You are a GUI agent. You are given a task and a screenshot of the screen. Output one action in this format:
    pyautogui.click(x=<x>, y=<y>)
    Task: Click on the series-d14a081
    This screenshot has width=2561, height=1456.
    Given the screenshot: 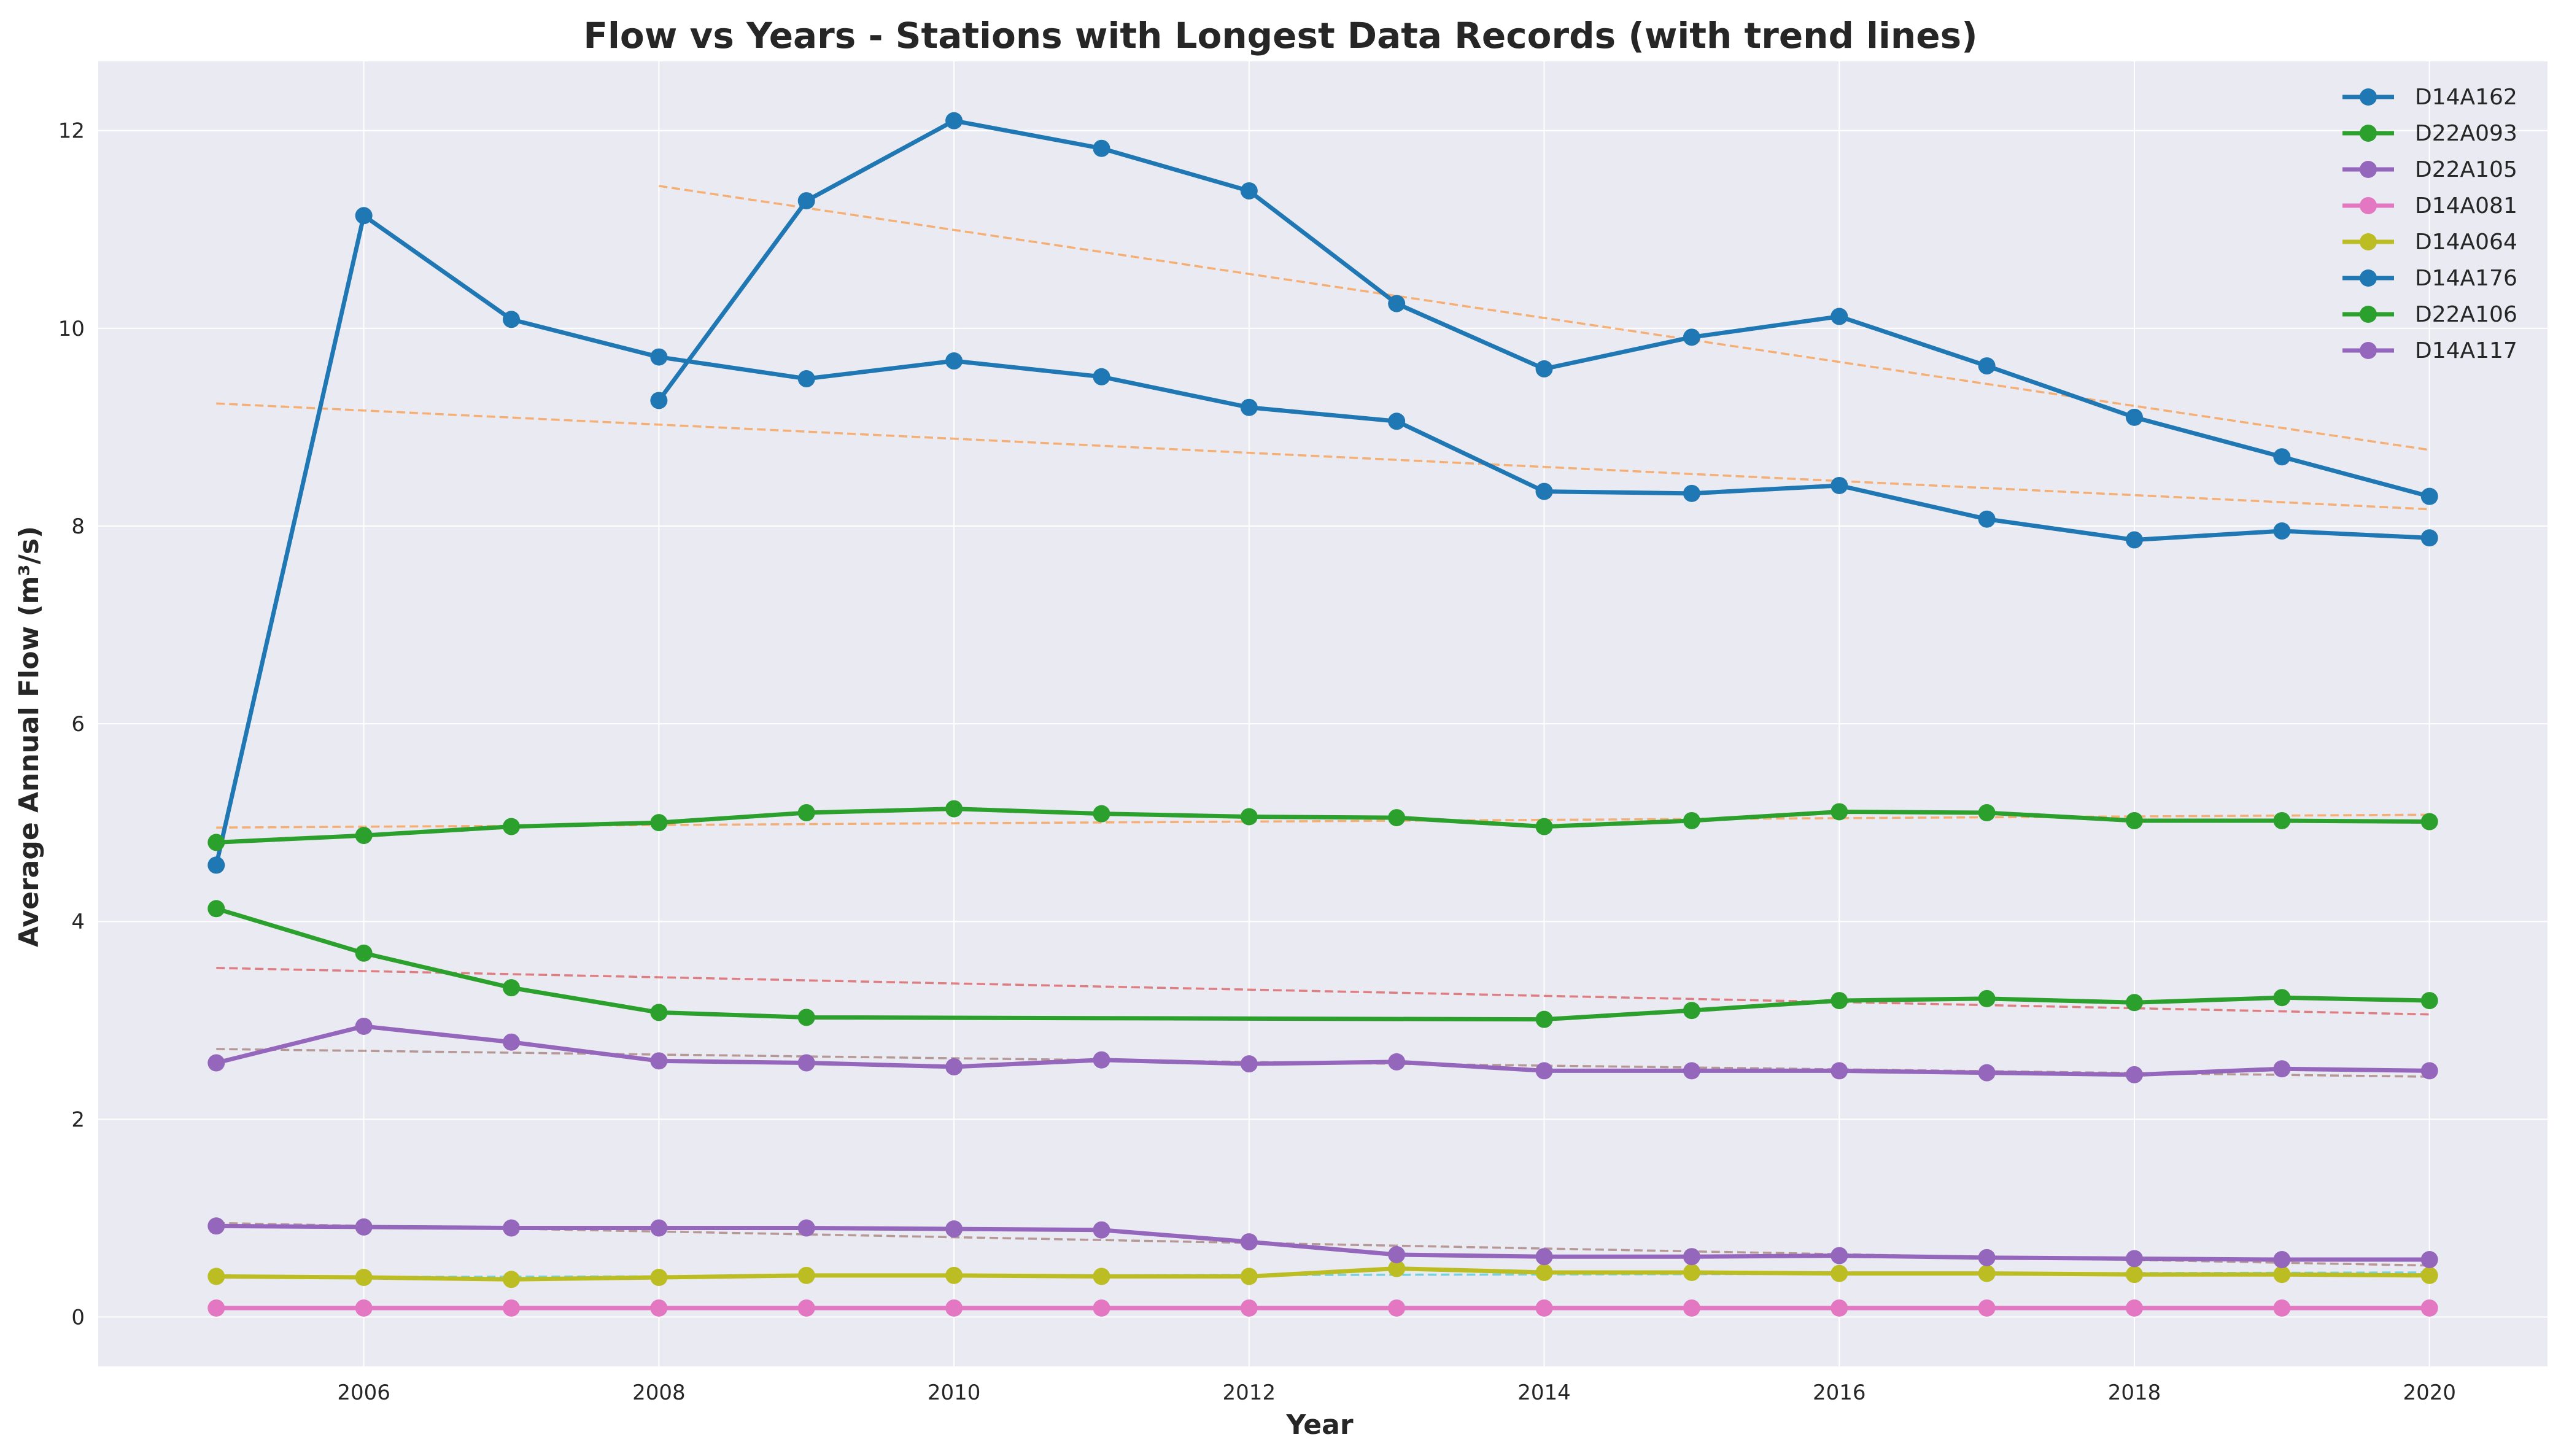 What is the action you would take?
    pyautogui.click(x=1323, y=1308)
    